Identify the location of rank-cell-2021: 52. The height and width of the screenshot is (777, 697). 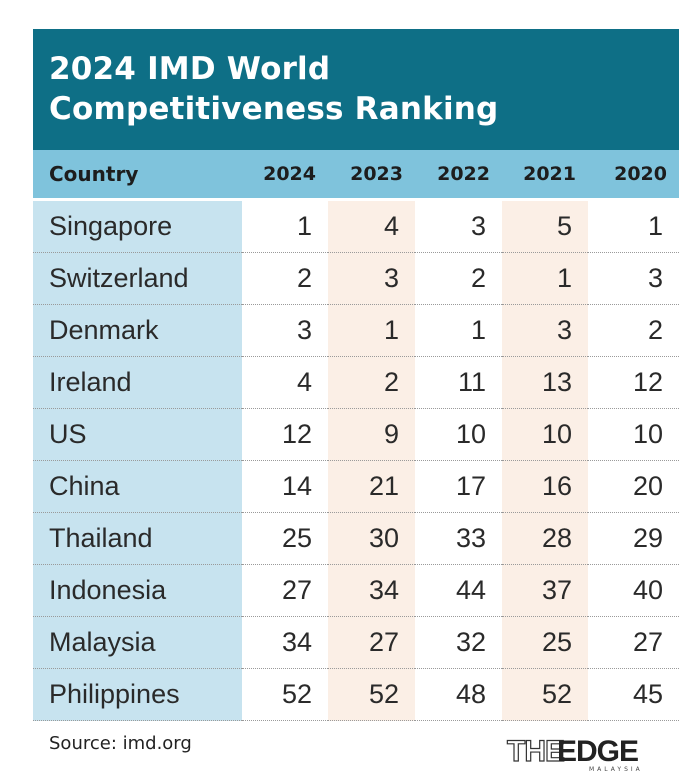
(545, 694).